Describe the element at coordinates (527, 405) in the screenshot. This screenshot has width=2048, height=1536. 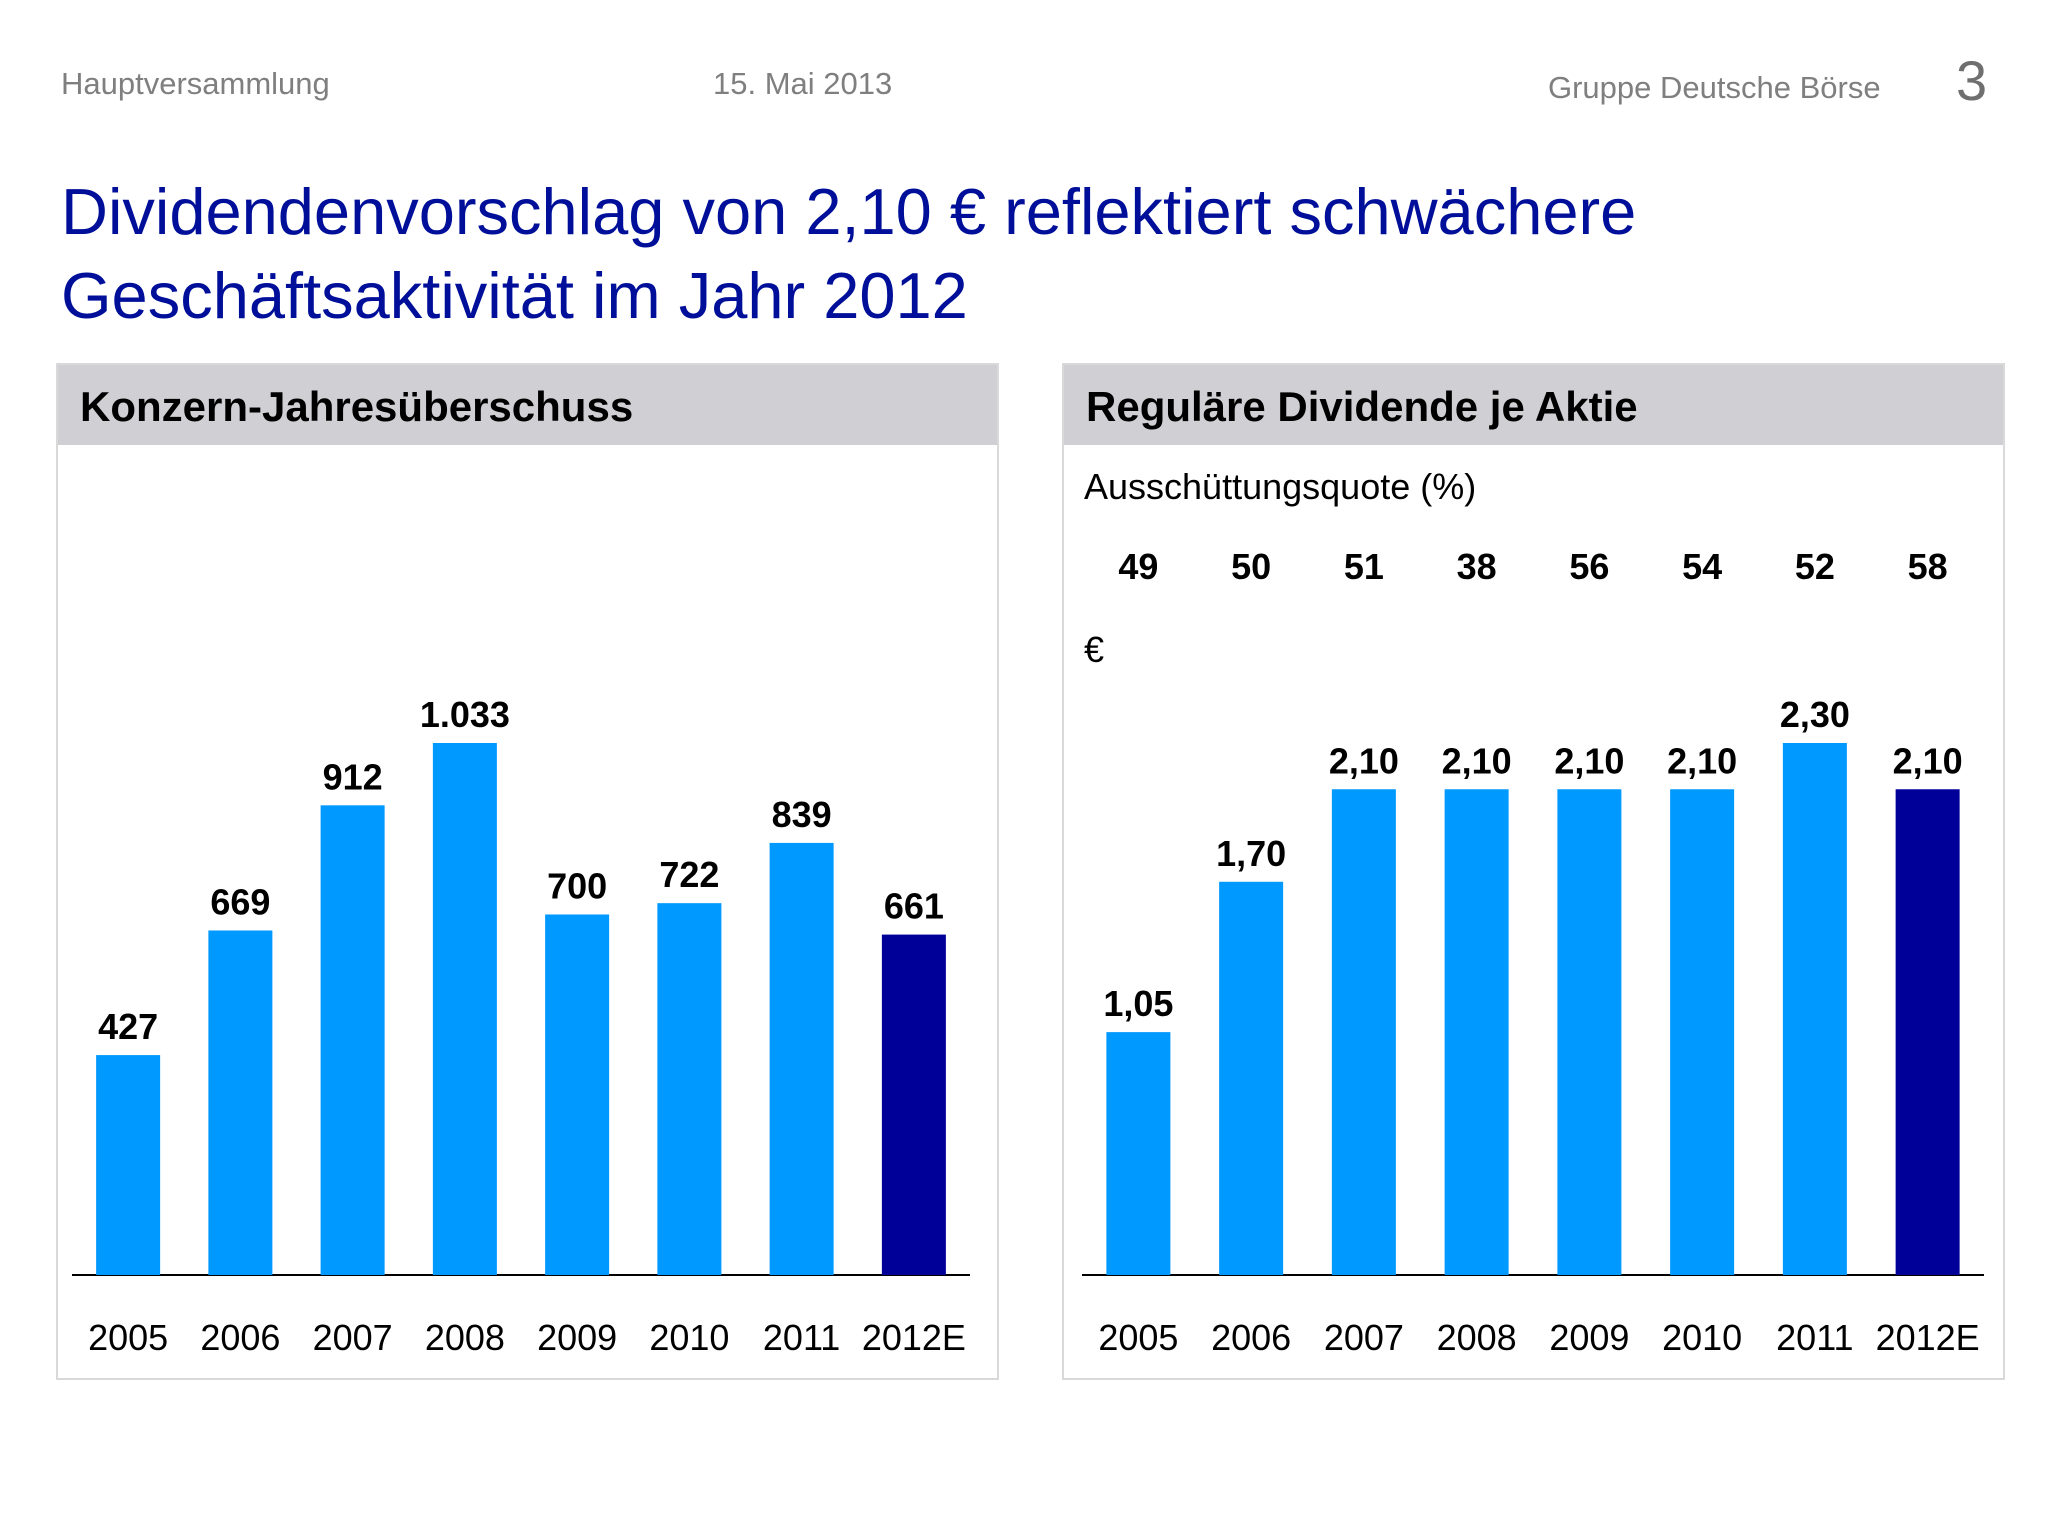
I see `net-income-panel-title: Konzern-Jahresüberschuss` at that location.